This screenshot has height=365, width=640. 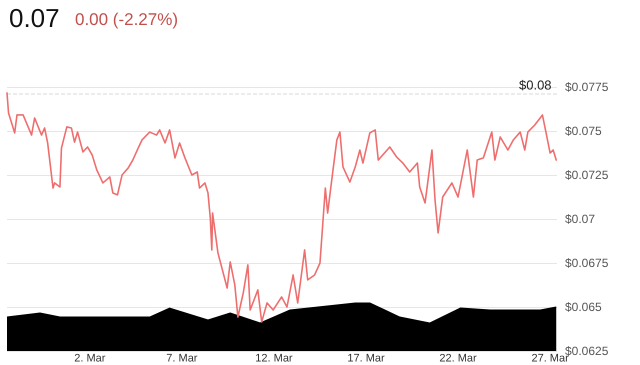 What do you see at coordinates (587, 175) in the screenshot?
I see `y-tick-label: $0.0725` at bounding box center [587, 175].